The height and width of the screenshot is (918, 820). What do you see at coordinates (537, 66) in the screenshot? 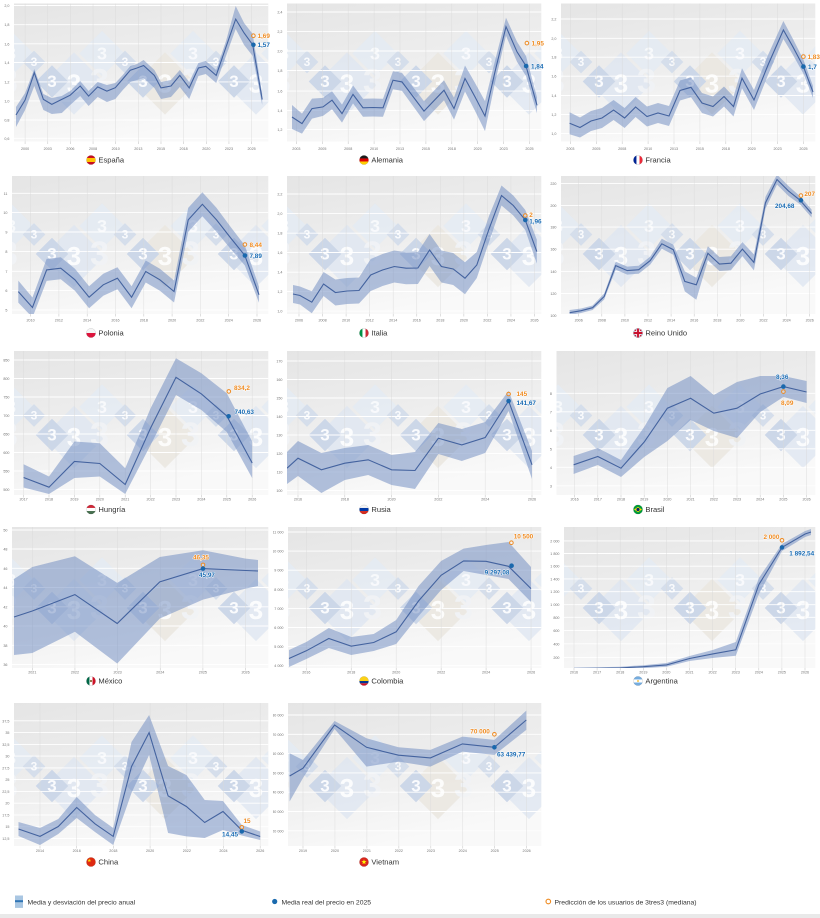
I see `svg-text: 1,84` at bounding box center [537, 66].